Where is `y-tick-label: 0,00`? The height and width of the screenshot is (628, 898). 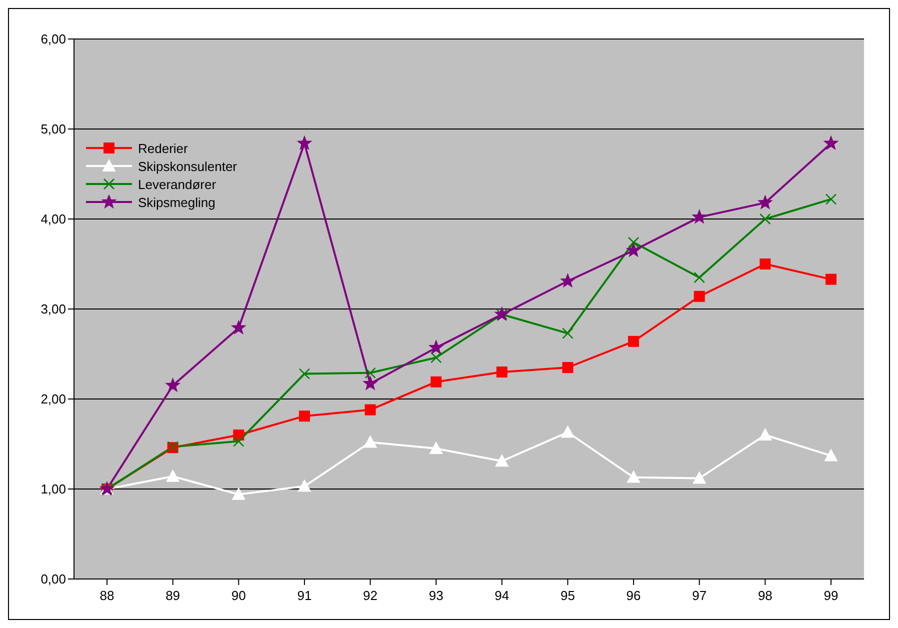
y-tick-label: 0,00 is located at coordinates (53, 579).